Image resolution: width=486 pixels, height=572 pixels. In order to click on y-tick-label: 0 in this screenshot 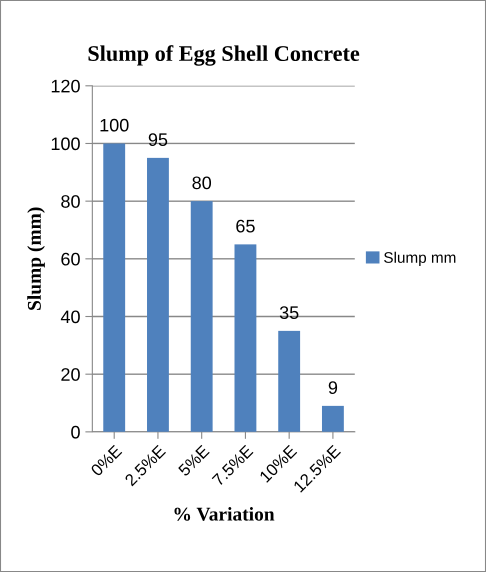, I will do `click(75, 432)`.